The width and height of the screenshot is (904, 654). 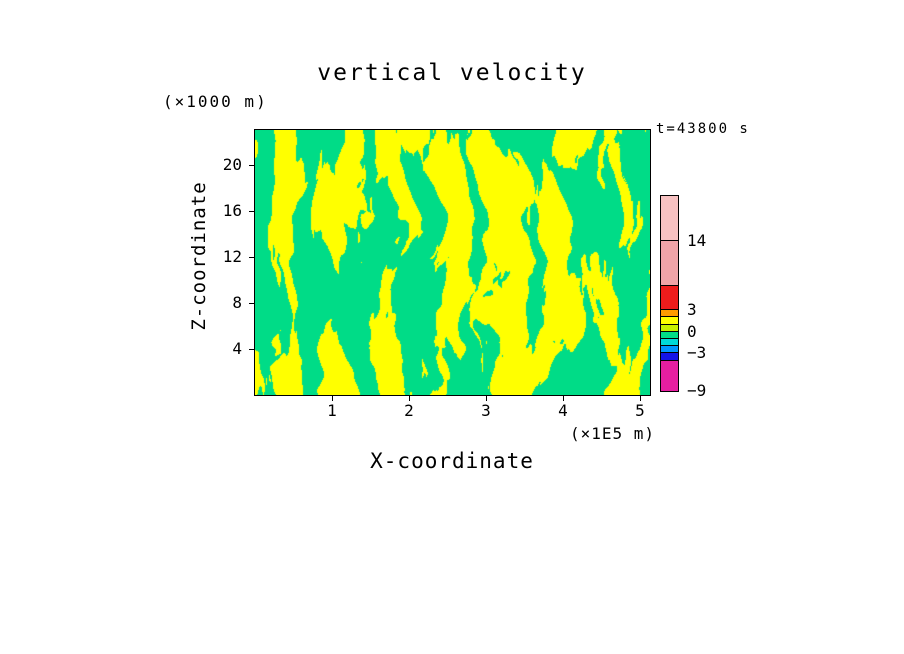 What do you see at coordinates (640, 410) in the screenshot?
I see `x-tick-label: 5` at bounding box center [640, 410].